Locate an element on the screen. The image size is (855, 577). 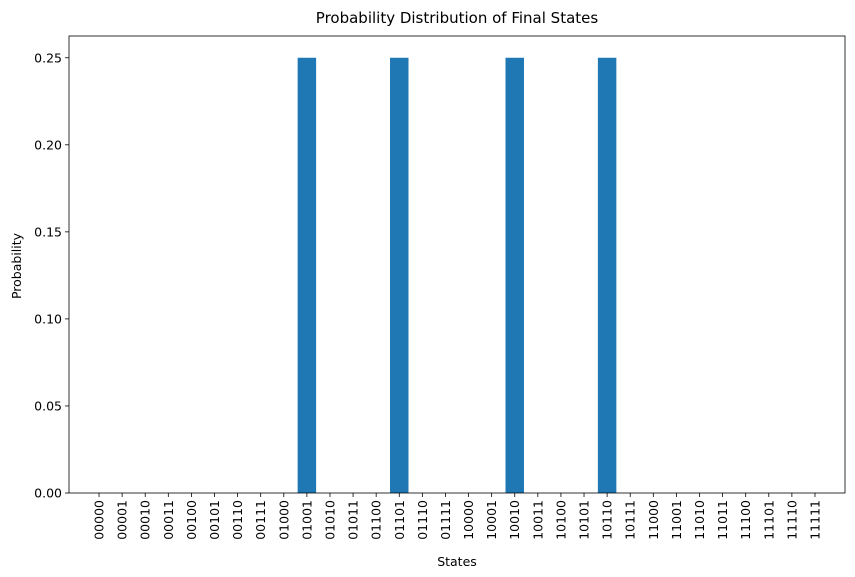
x-tick-label: 01010 is located at coordinates (329, 520).